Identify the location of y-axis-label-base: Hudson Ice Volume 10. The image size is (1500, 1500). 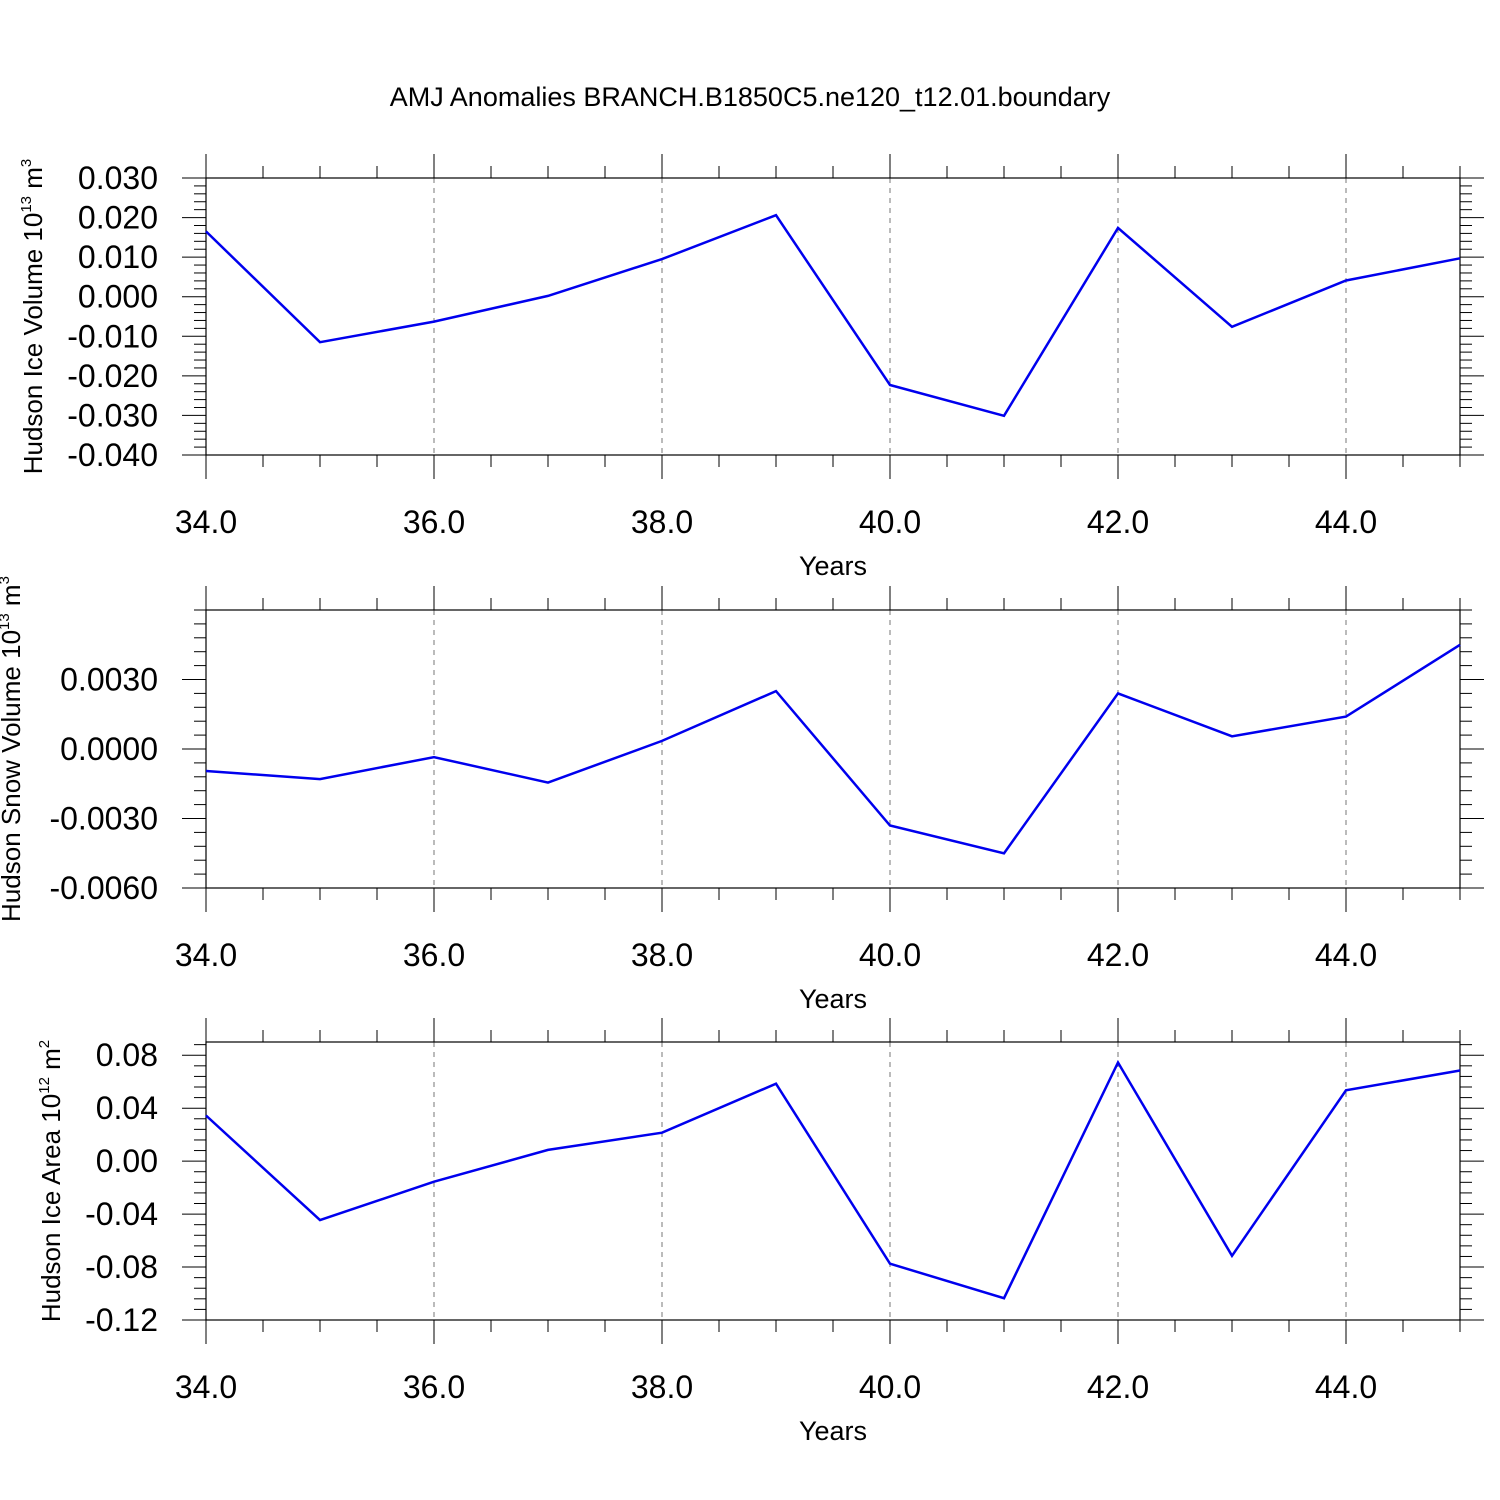
(33, 344).